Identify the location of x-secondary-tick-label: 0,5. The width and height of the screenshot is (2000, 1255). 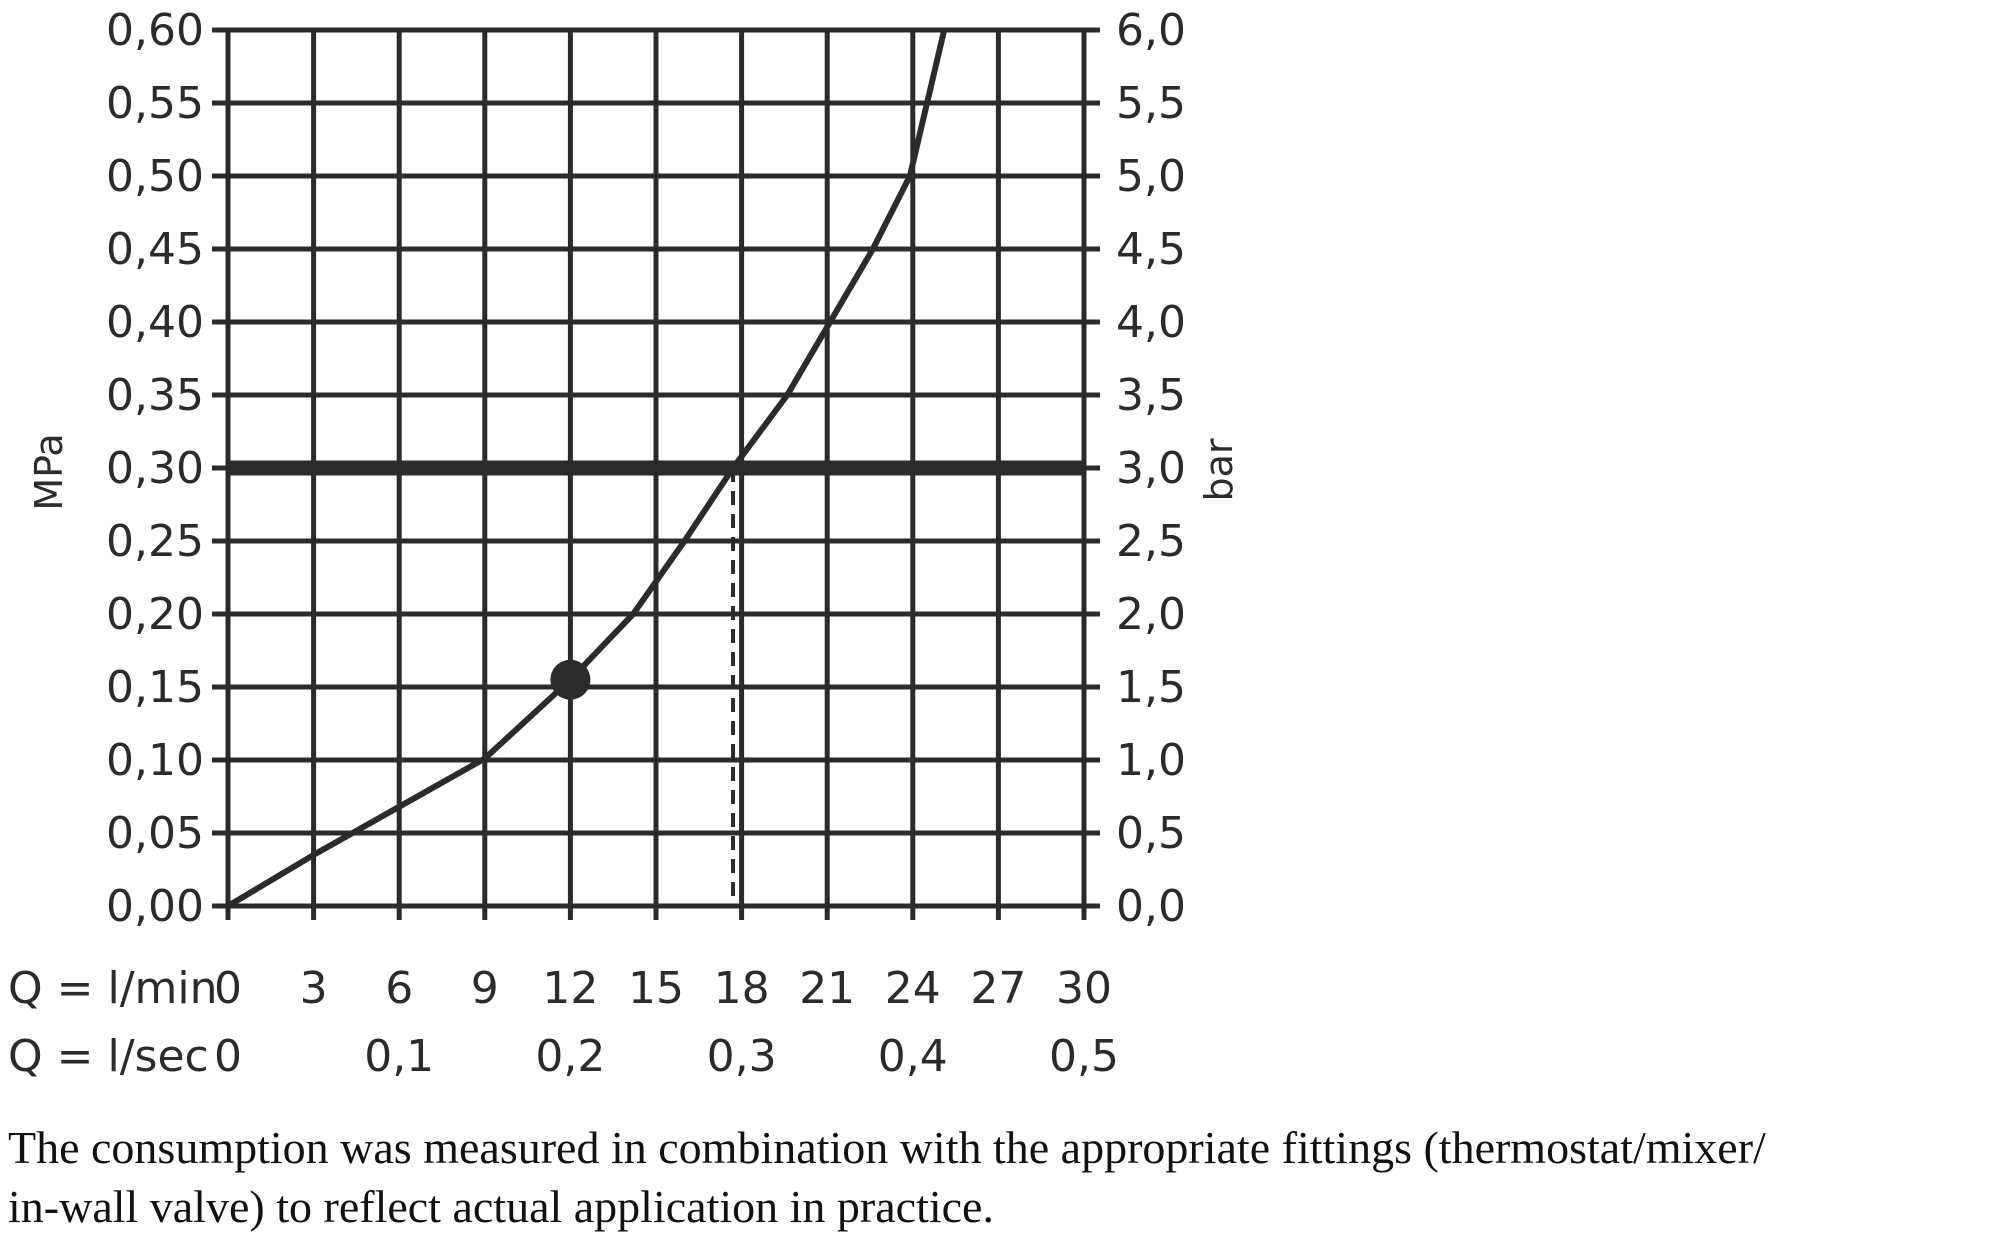
(1084, 1055).